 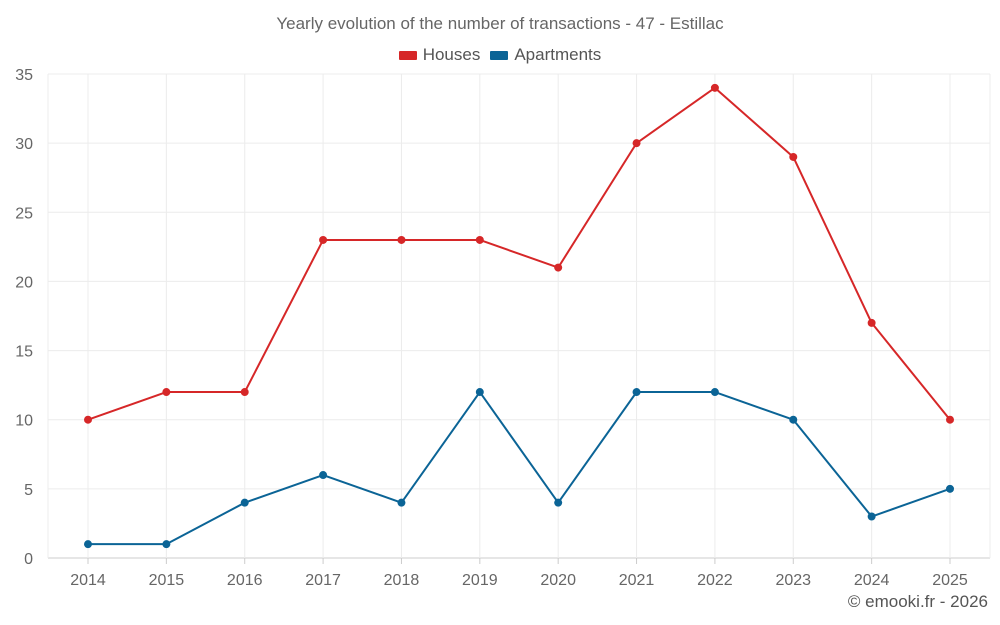 What do you see at coordinates (323, 475) in the screenshot?
I see `data-point-apartments-2017` at bounding box center [323, 475].